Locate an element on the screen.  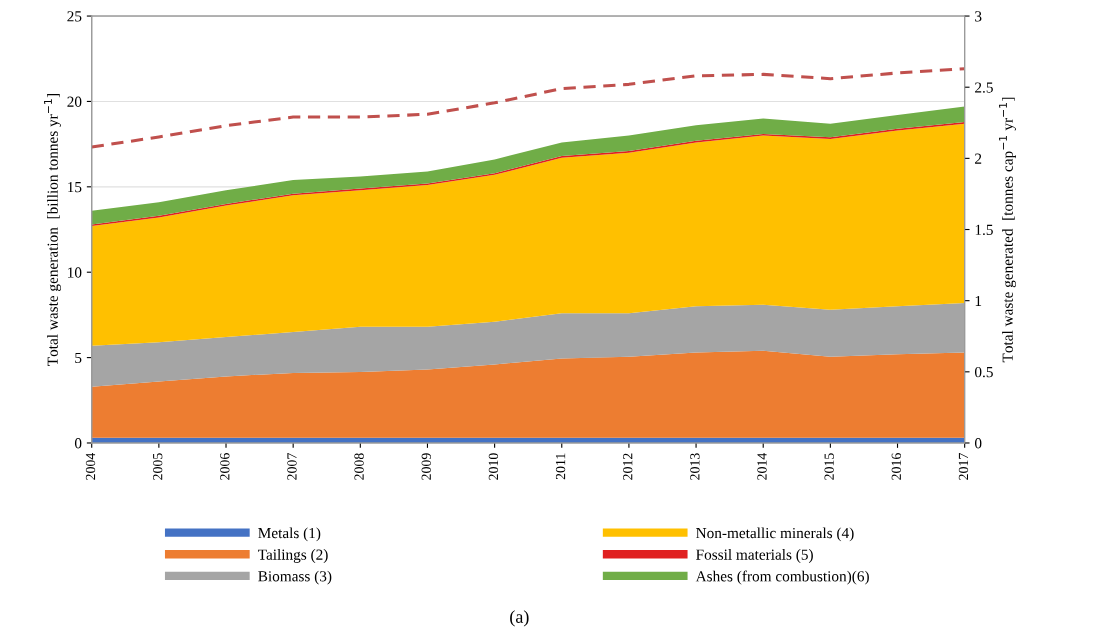
text: (a) is located at coordinates (519, 618).